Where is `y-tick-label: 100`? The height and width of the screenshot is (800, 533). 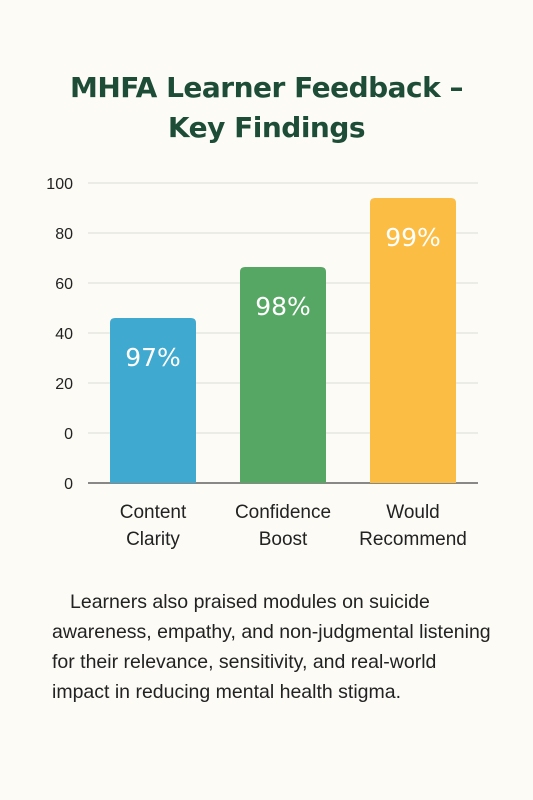
y-tick-label: 100 is located at coordinates (59, 184).